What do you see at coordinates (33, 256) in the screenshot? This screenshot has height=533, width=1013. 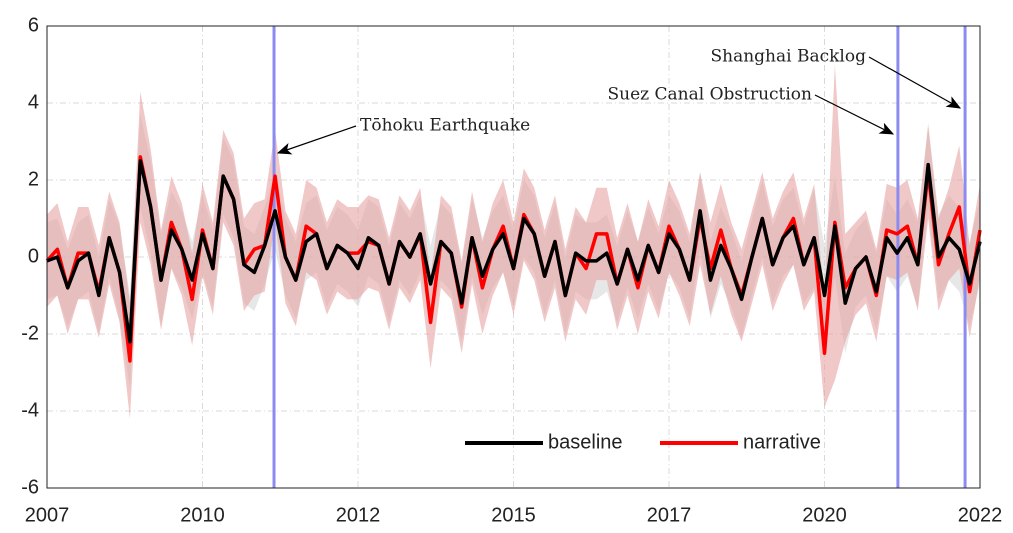 I see `y-tick-label: 0` at bounding box center [33, 256].